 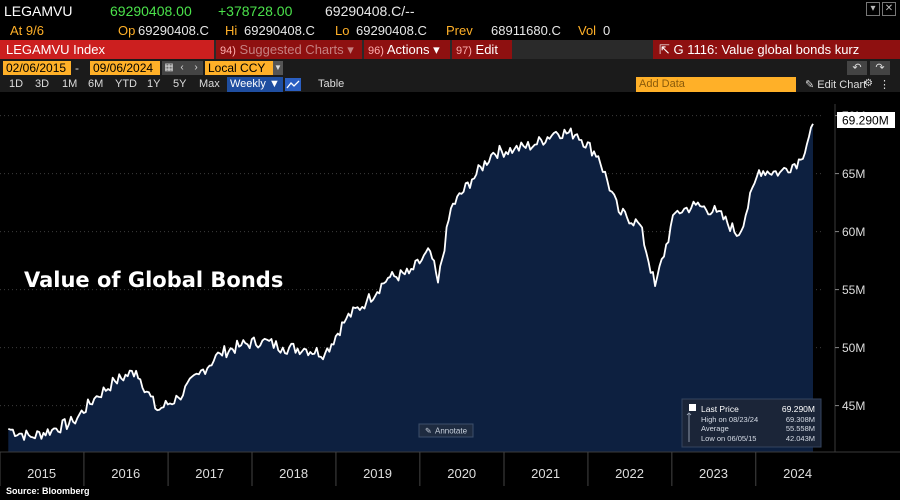 I want to click on legend-last-price-label: Last Price, so click(x=720, y=409).